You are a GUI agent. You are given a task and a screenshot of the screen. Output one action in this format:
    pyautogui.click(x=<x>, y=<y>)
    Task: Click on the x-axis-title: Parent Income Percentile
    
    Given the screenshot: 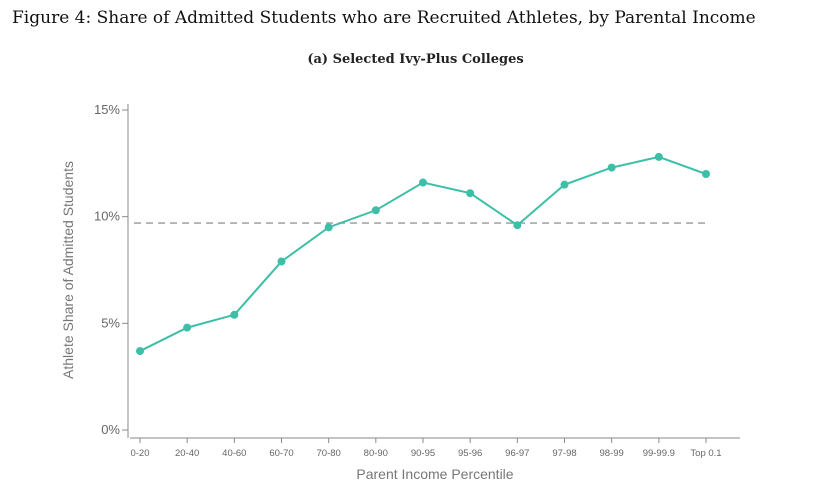 What is the action you would take?
    pyautogui.click(x=434, y=474)
    